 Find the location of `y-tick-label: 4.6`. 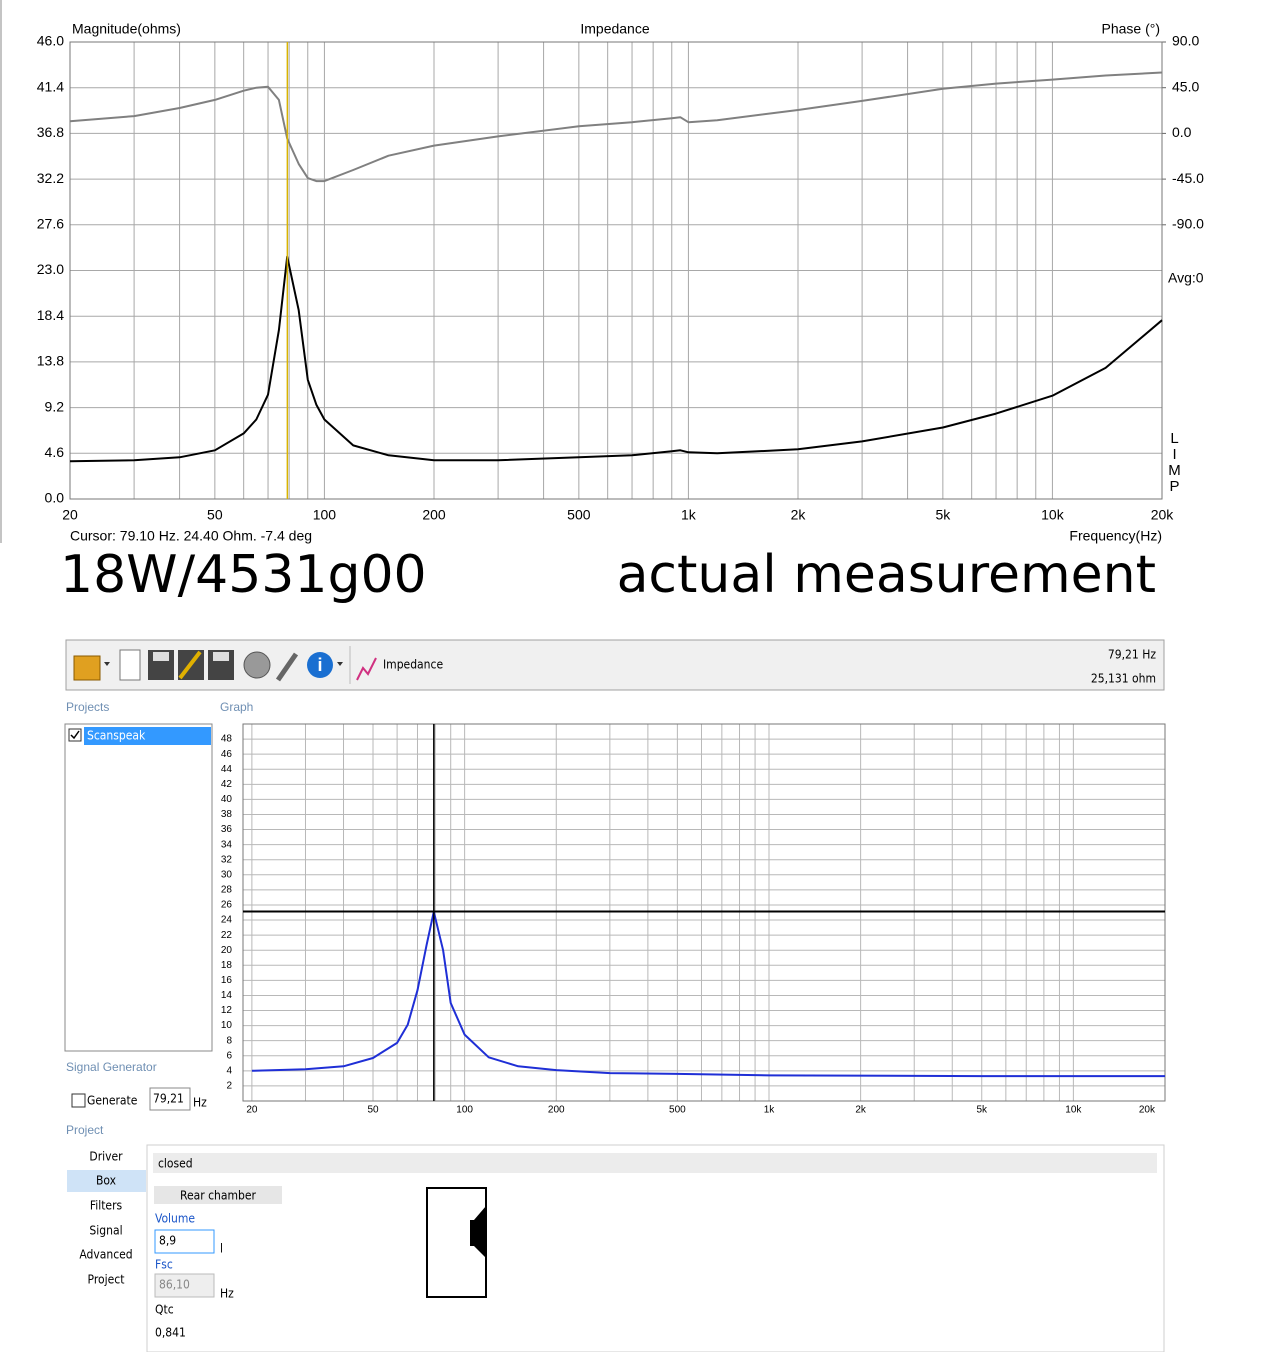

y-tick-label: 4.6 is located at coordinates (55, 452).